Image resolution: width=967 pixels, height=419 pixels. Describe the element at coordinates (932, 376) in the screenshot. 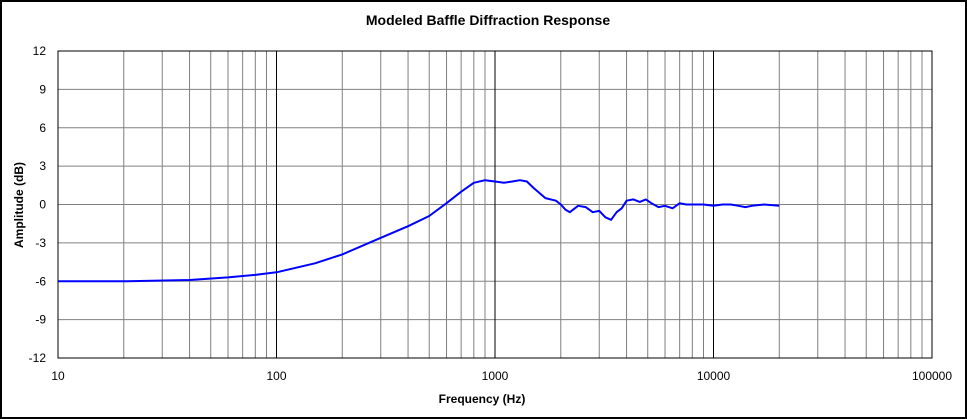

I see `x-tick-label: 100000` at that location.